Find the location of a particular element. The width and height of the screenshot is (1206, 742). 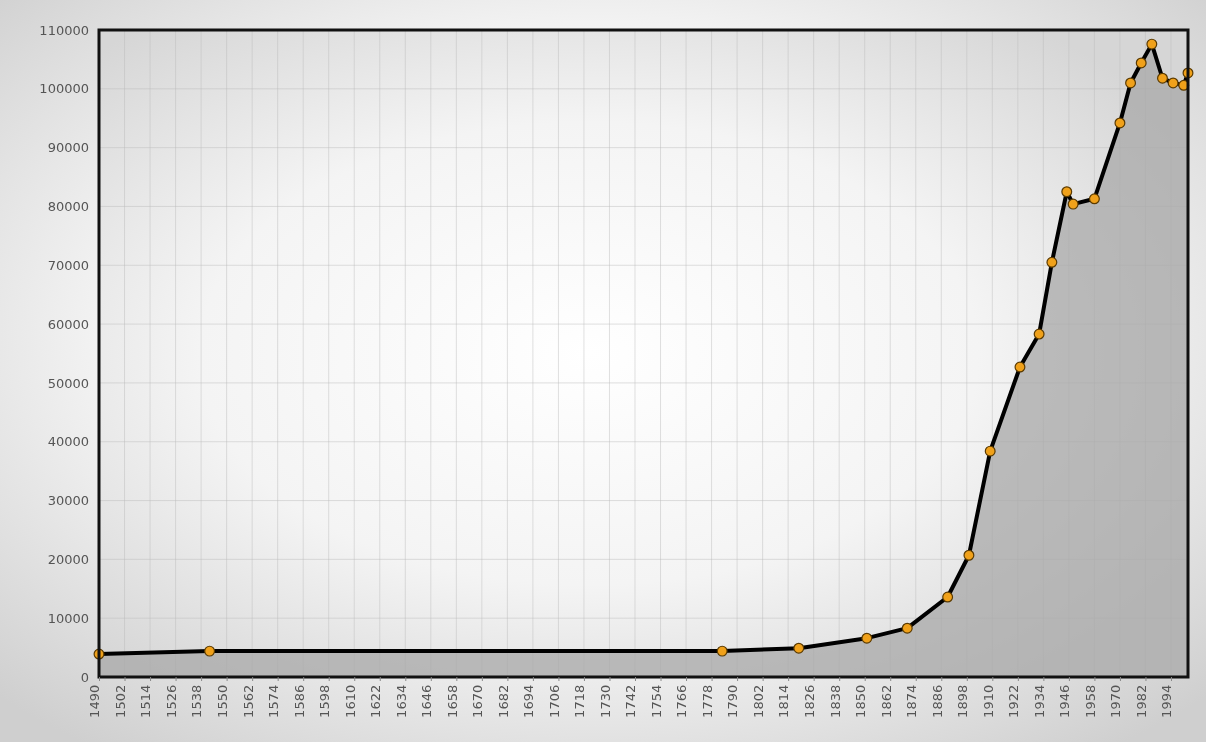

x-tick-label: 1682 is located at coordinates (503, 701).